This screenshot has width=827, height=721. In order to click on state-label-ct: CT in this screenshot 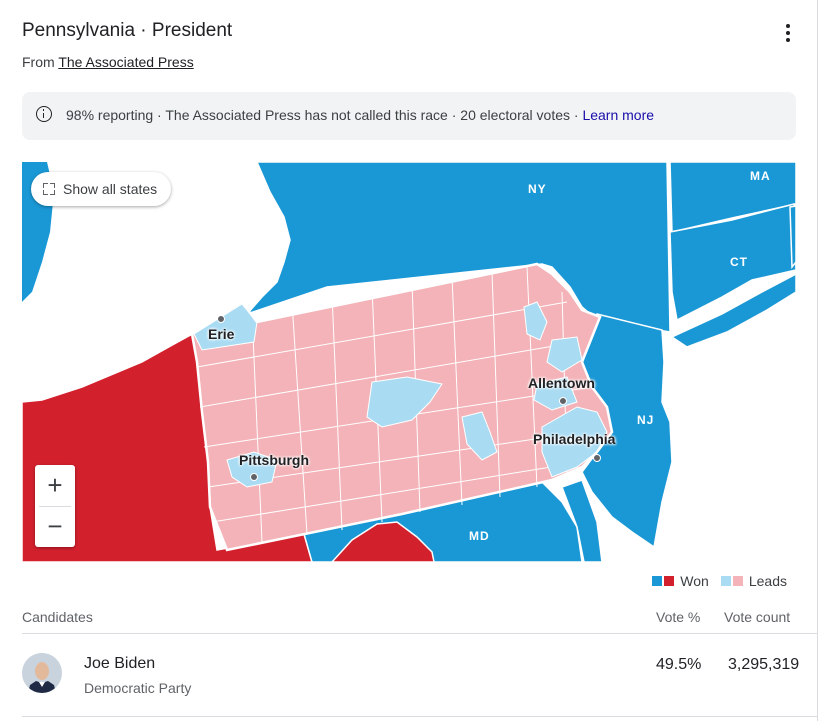, I will do `click(739, 262)`.